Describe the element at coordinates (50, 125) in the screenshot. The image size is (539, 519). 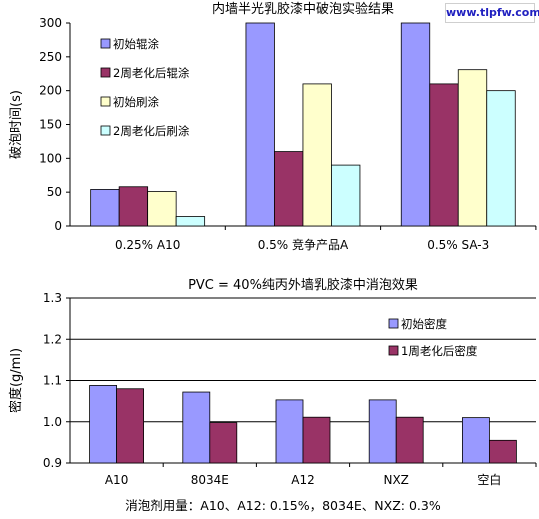
I see `chart1-y-tick-label: 150` at that location.